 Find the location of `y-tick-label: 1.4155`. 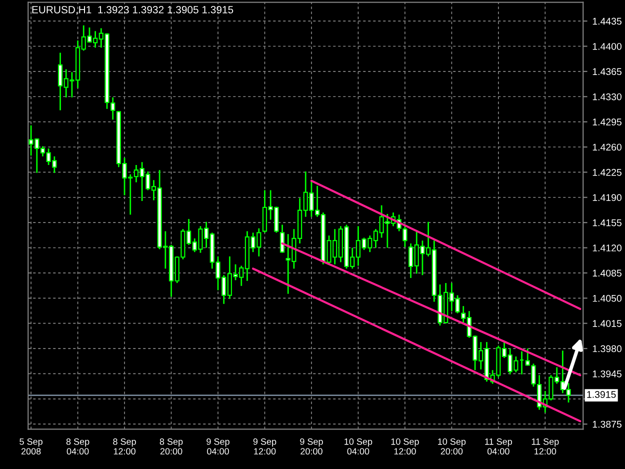

y-tick-label: 1.4155 is located at coordinates (607, 222).